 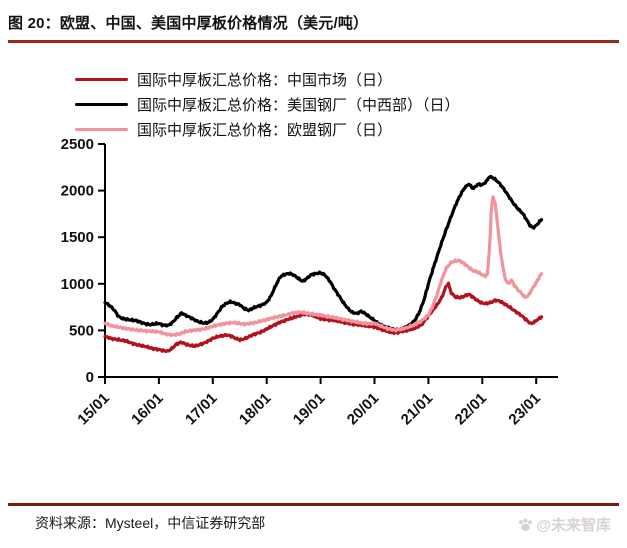 I want to click on watermark-text: @未来智库, so click(x=573, y=525).